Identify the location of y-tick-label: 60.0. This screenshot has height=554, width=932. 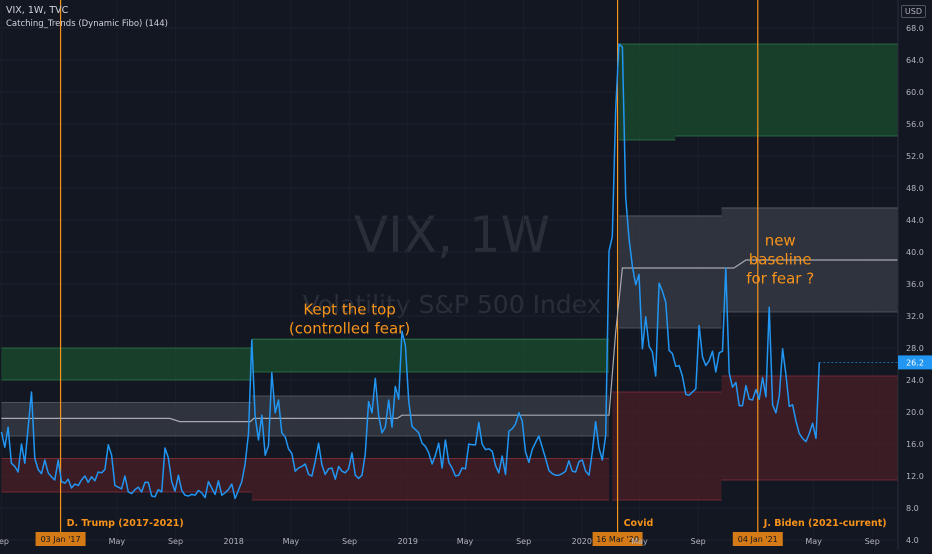
(915, 92).